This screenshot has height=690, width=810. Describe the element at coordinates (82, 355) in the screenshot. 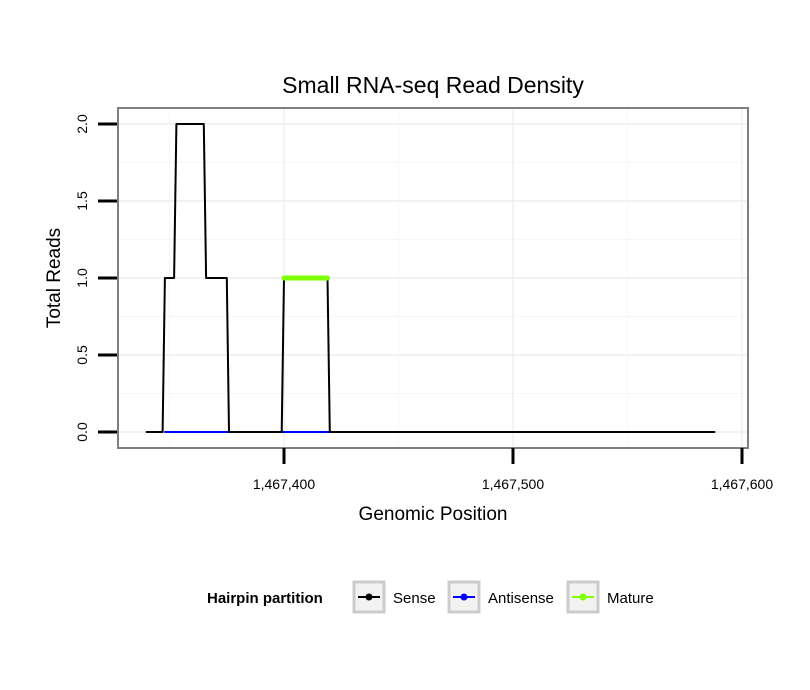

I see `y-tick-label: 0.5` at that location.